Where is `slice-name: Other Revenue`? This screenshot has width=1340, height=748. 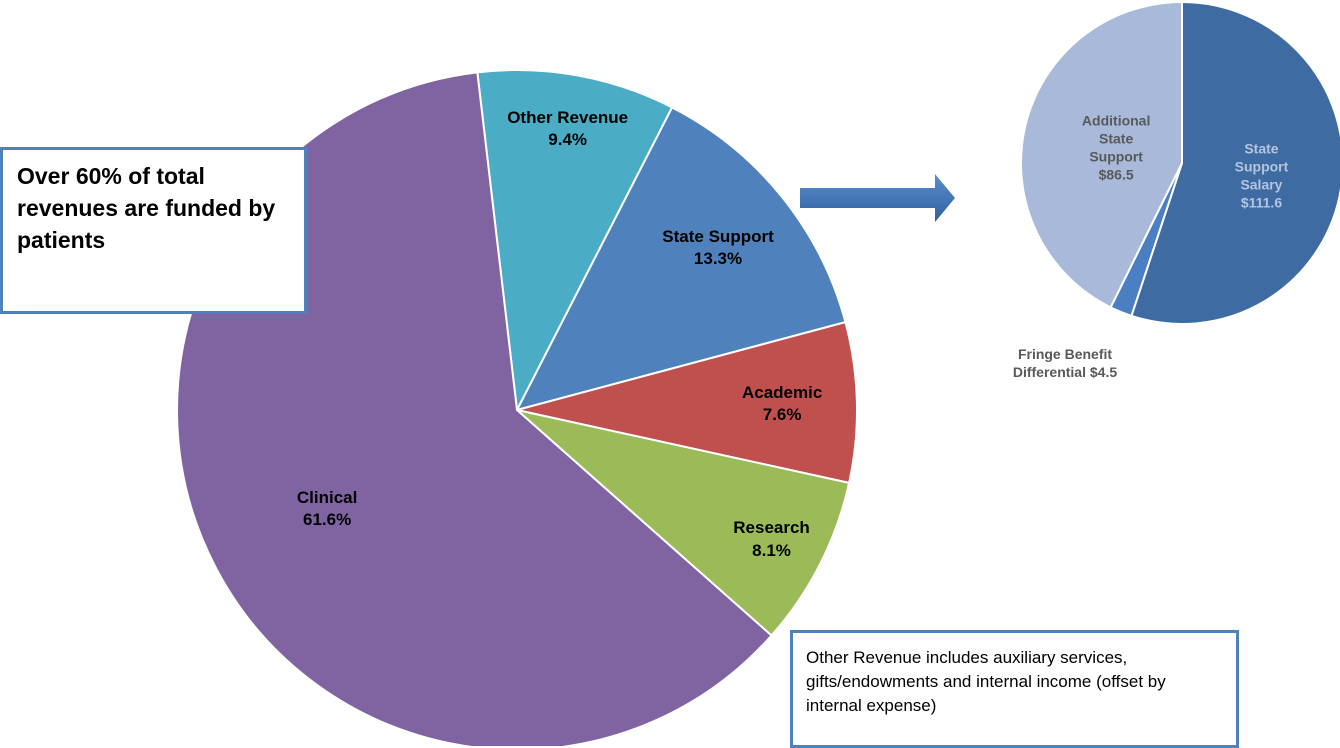
slice-name: Other Revenue is located at coordinates (568, 117).